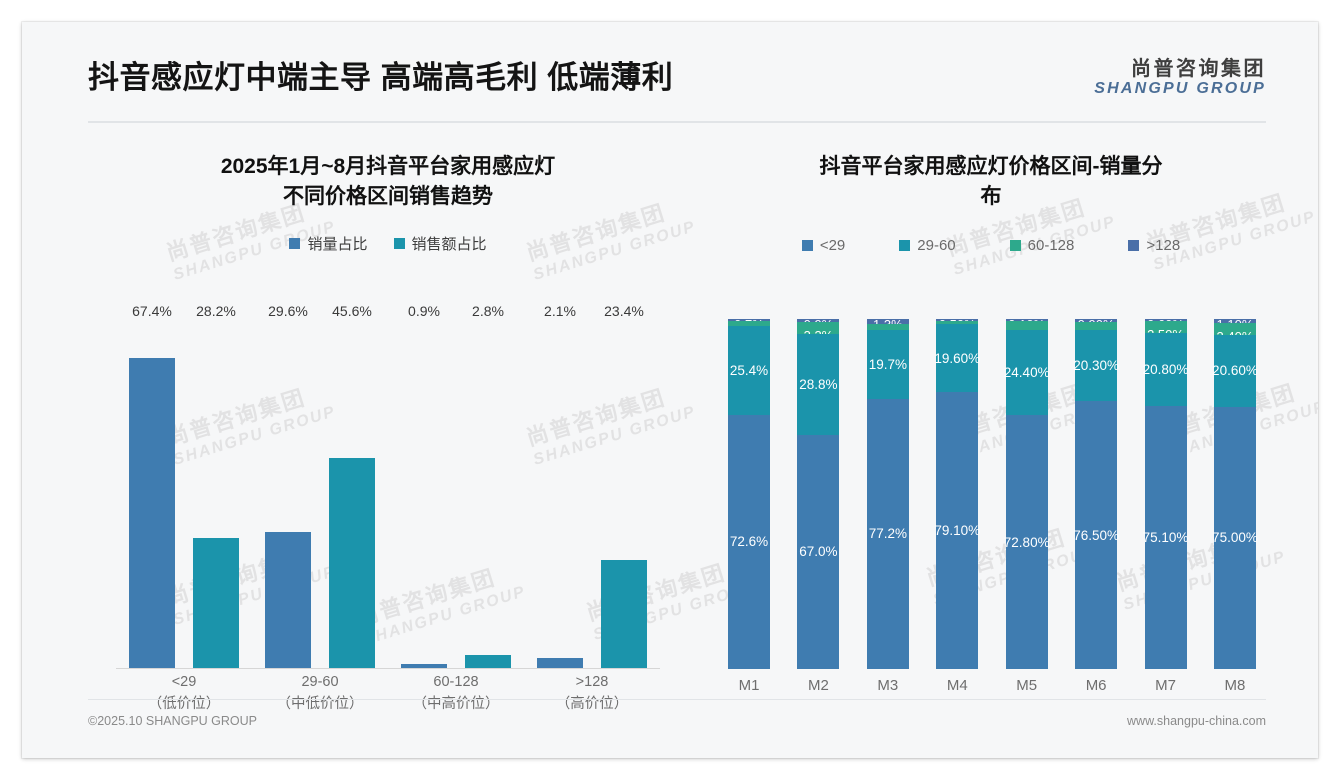 The height and width of the screenshot is (780, 1340). Describe the element at coordinates (818, 332) in the screenshot. I see `stacked-bar-segment: 3.3%` at that location.